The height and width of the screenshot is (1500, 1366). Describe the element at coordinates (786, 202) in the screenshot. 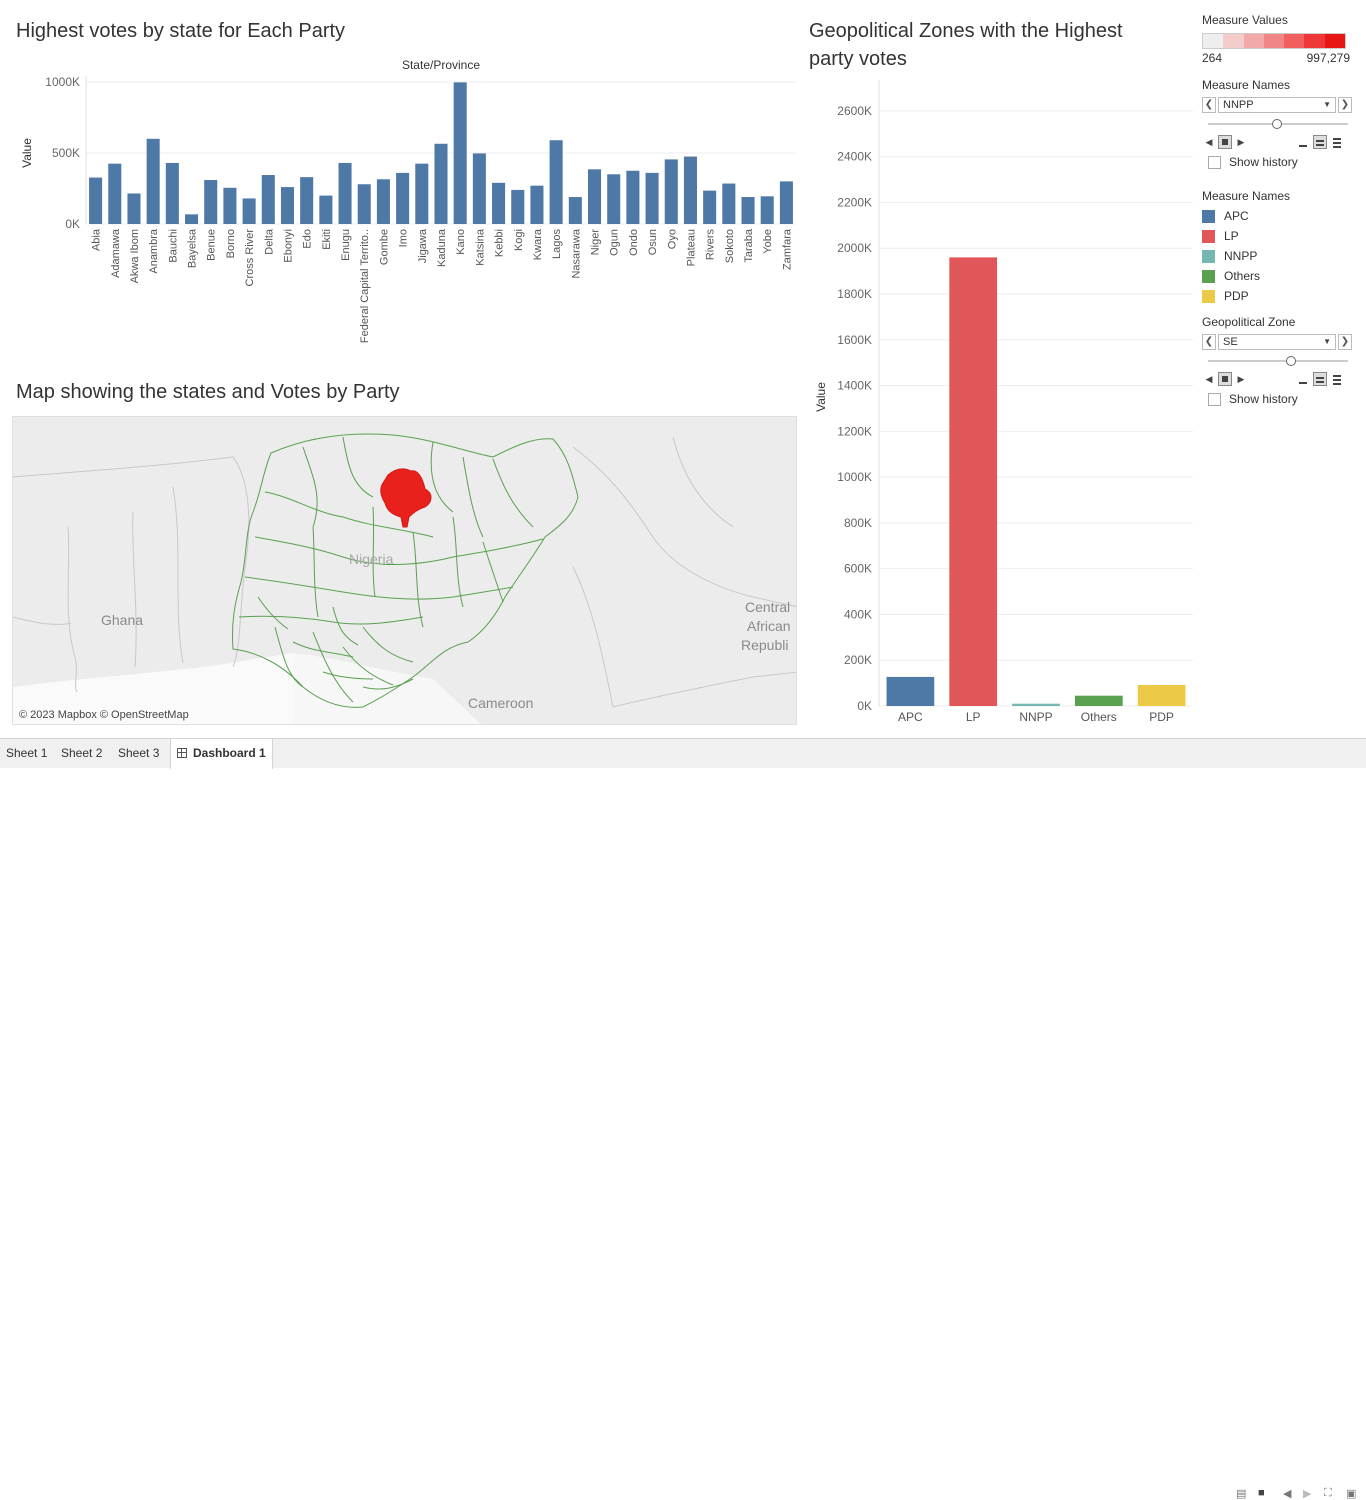

I see `bar-zamfara` at that location.